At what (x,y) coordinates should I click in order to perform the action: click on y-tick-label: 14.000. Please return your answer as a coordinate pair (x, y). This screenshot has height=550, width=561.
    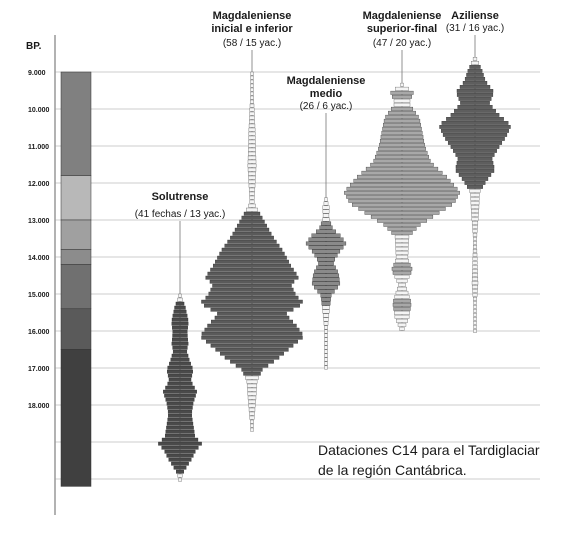
    Looking at the image, I should click on (39, 258).